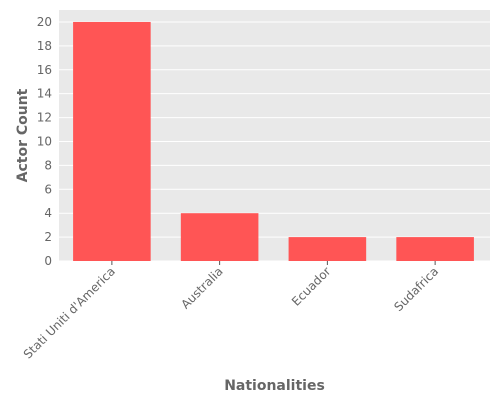  I want to click on y-tick-label: 2, so click(48, 237).